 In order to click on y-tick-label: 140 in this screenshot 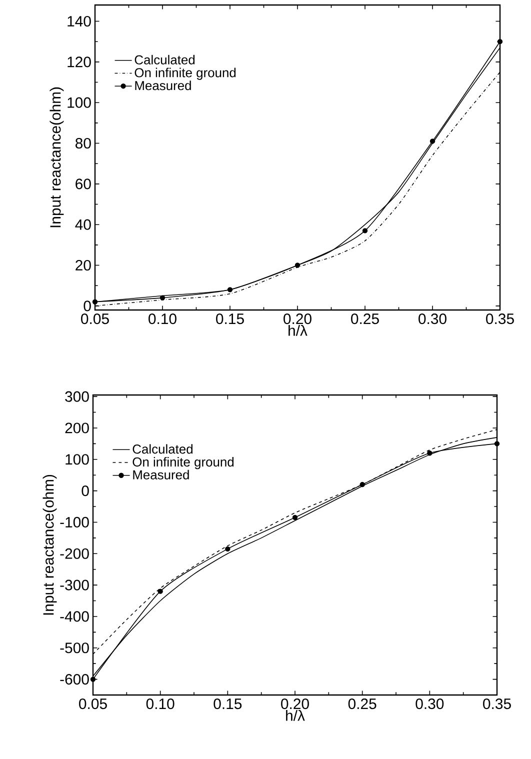, I will do `click(79, 21)`.